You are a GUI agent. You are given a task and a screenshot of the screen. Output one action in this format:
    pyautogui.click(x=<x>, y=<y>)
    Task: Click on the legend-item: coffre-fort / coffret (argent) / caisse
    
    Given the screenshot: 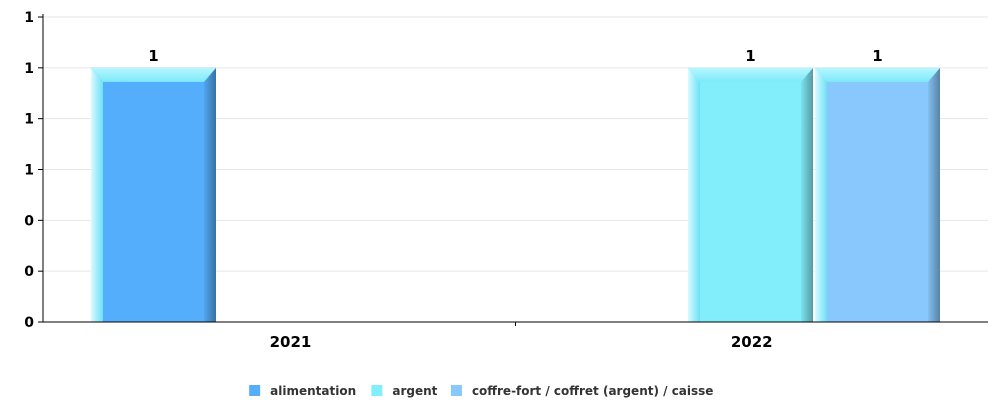 What is the action you would take?
    pyautogui.click(x=582, y=391)
    